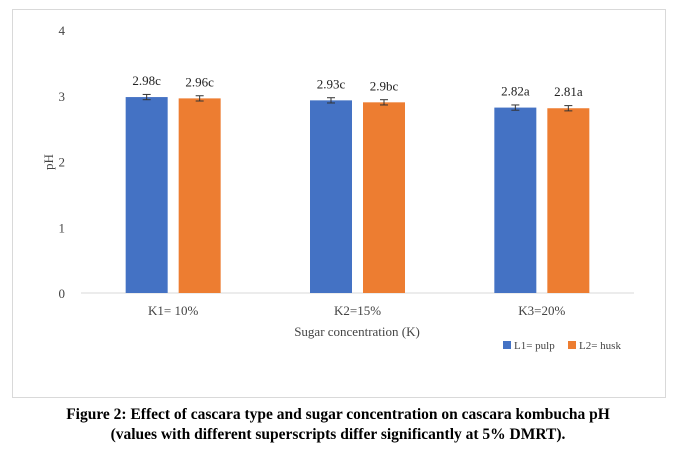 Image resolution: width=676 pixels, height=453 pixels. What do you see at coordinates (62, 30) in the screenshot?
I see `y-tick-label: 4` at bounding box center [62, 30].